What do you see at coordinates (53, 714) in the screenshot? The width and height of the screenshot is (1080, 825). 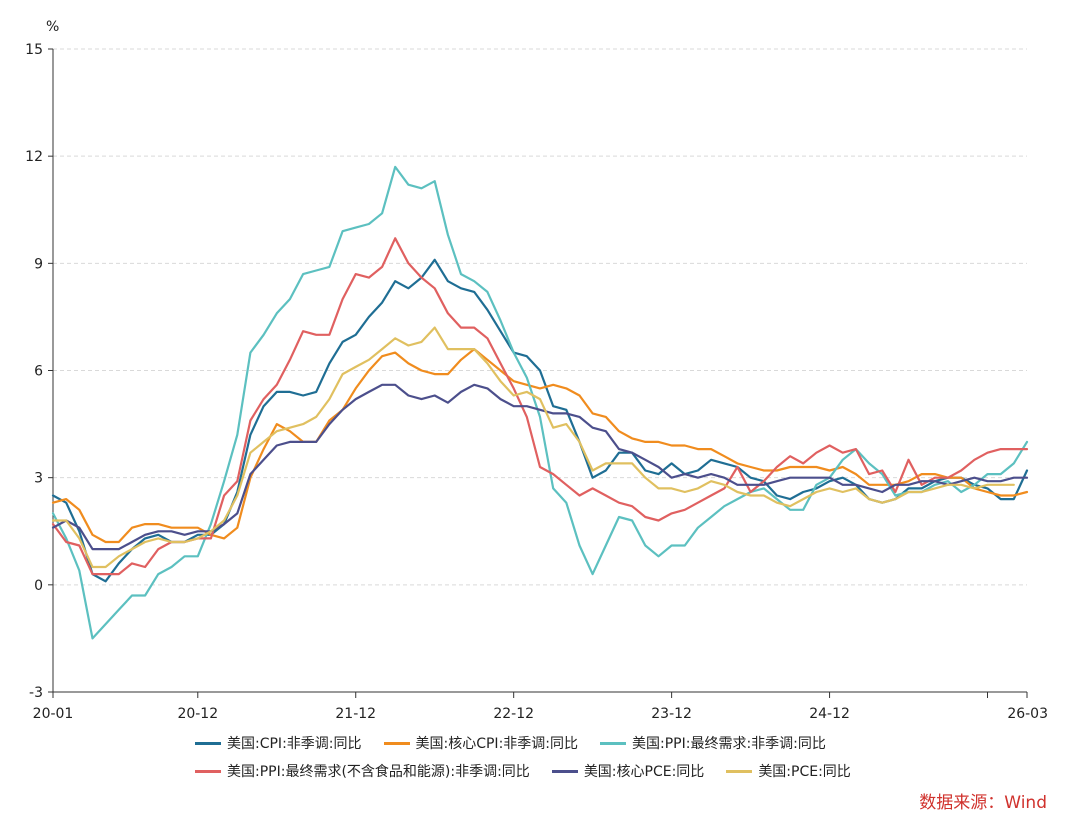 I see `x-tick-label: 20-01` at bounding box center [53, 714].